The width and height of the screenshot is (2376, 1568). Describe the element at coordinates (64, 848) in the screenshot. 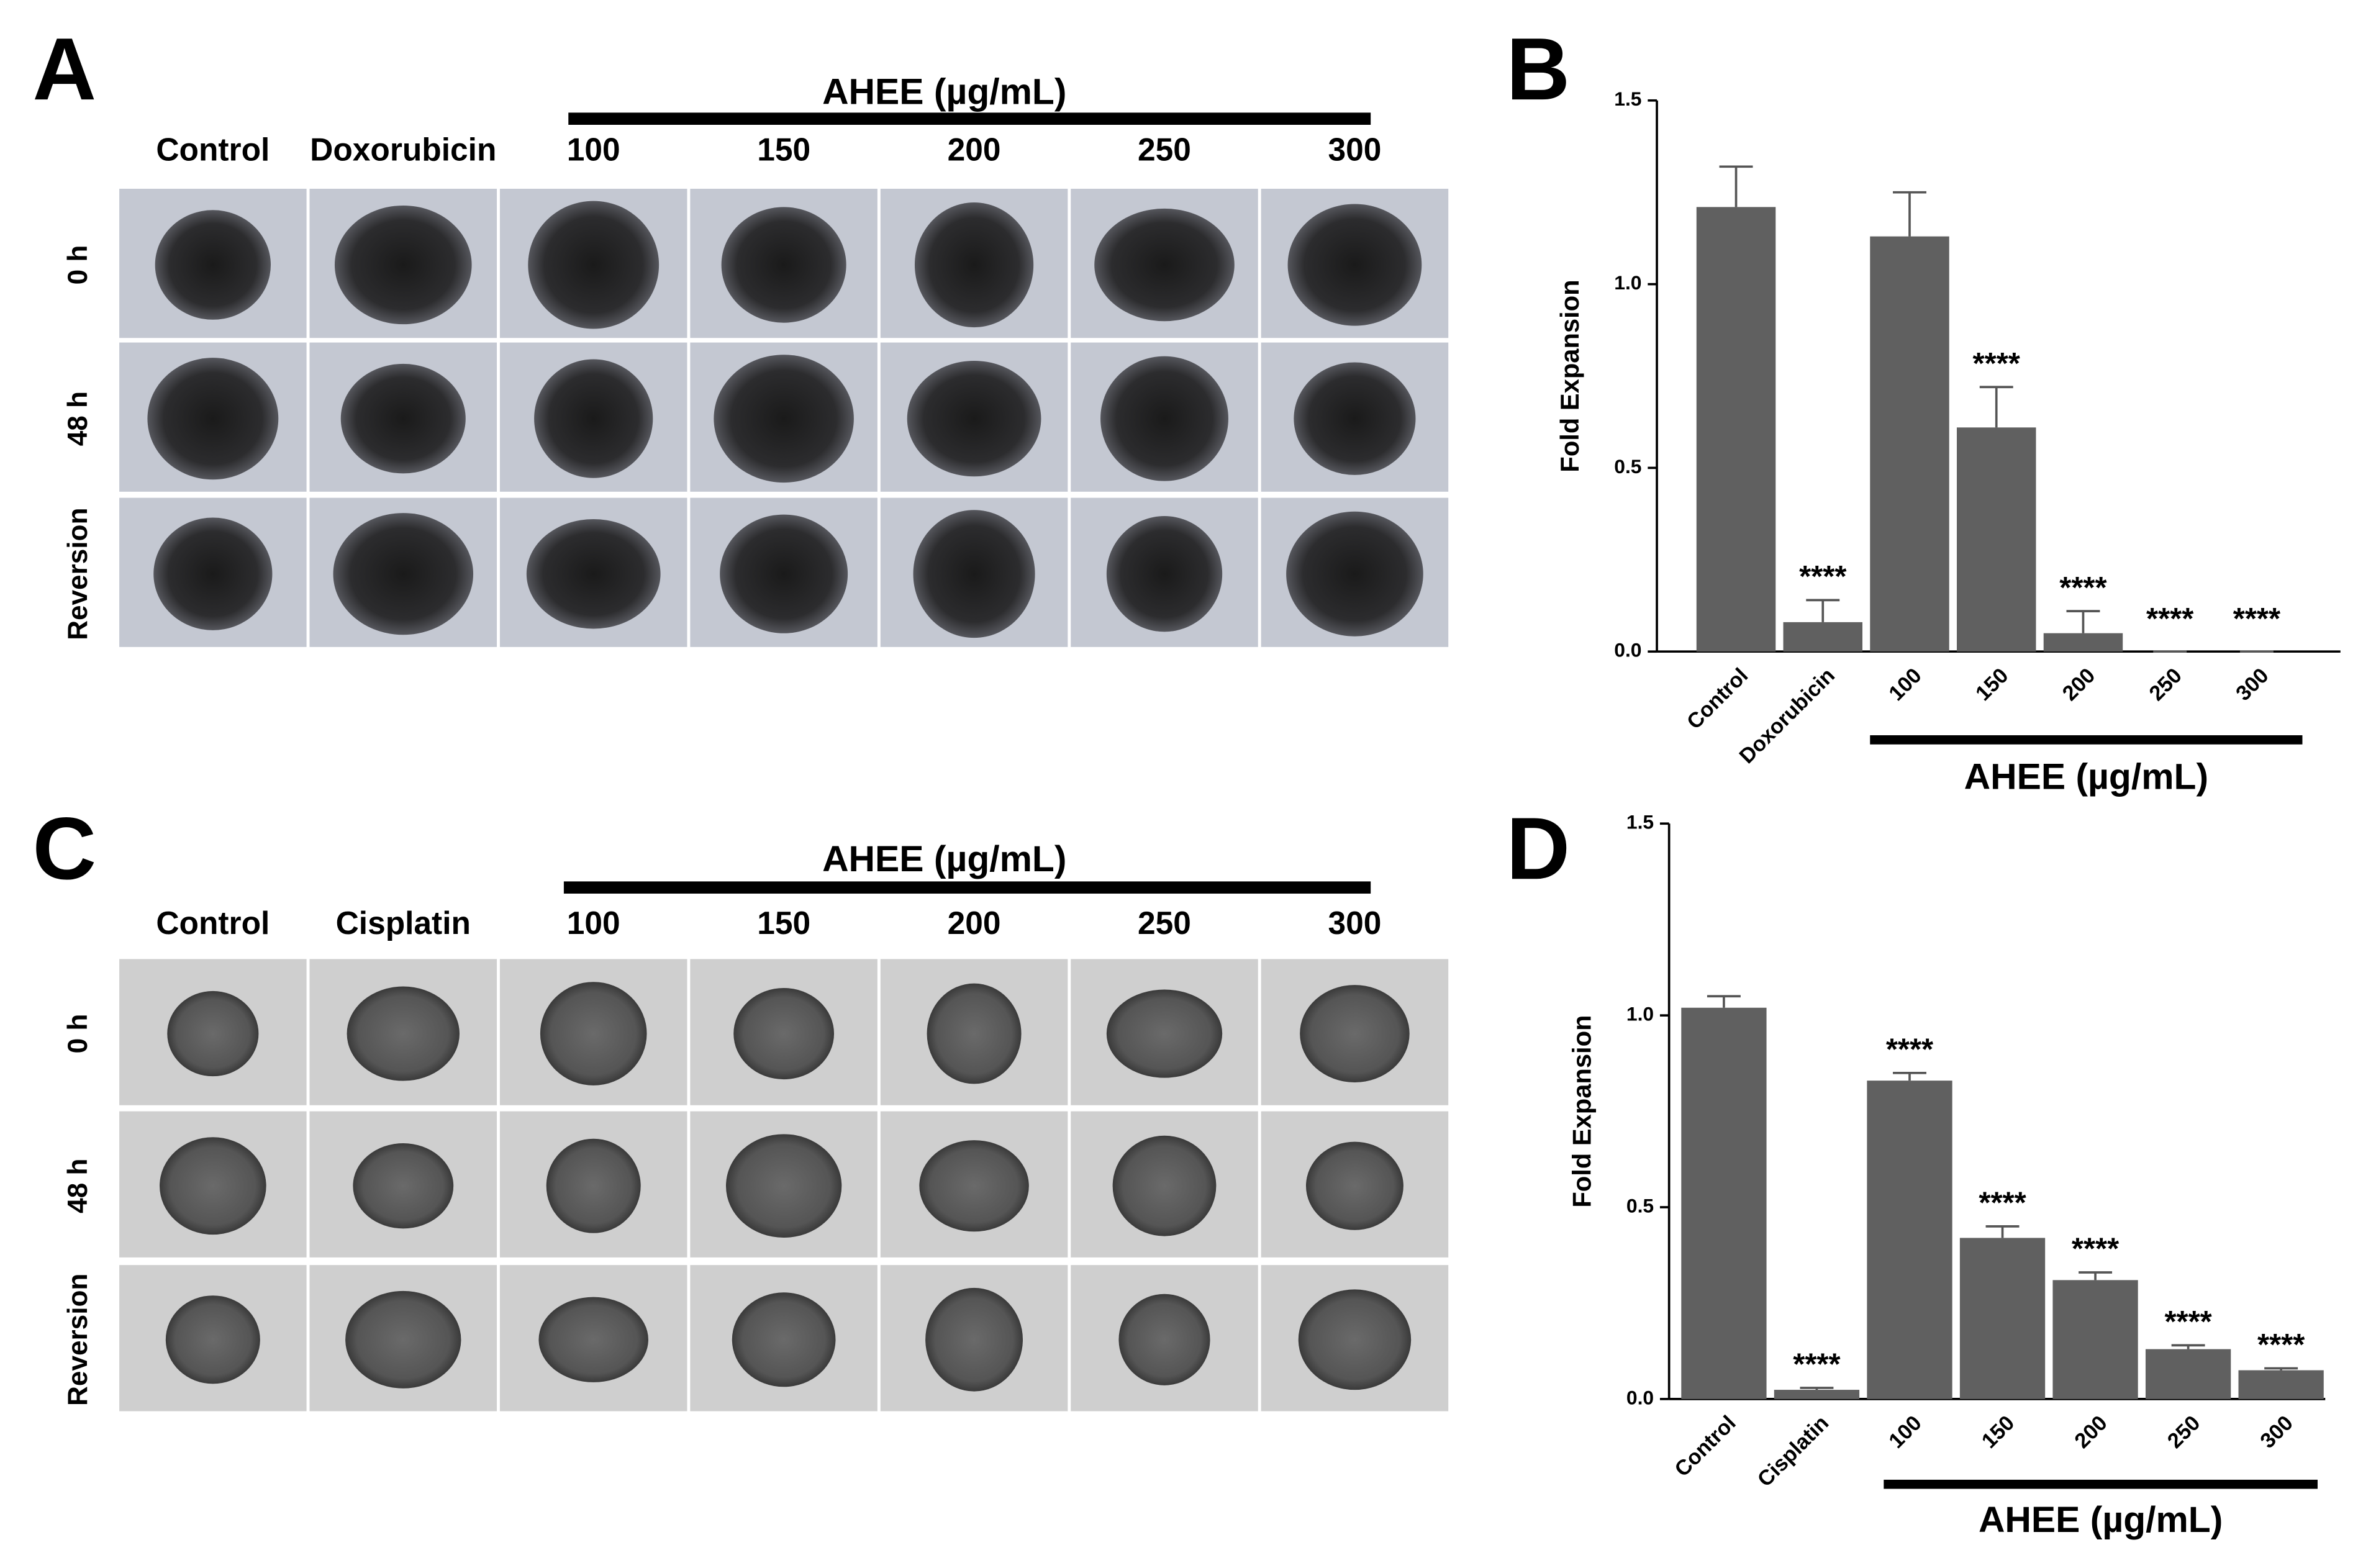

I see `panel-label: C` at that location.